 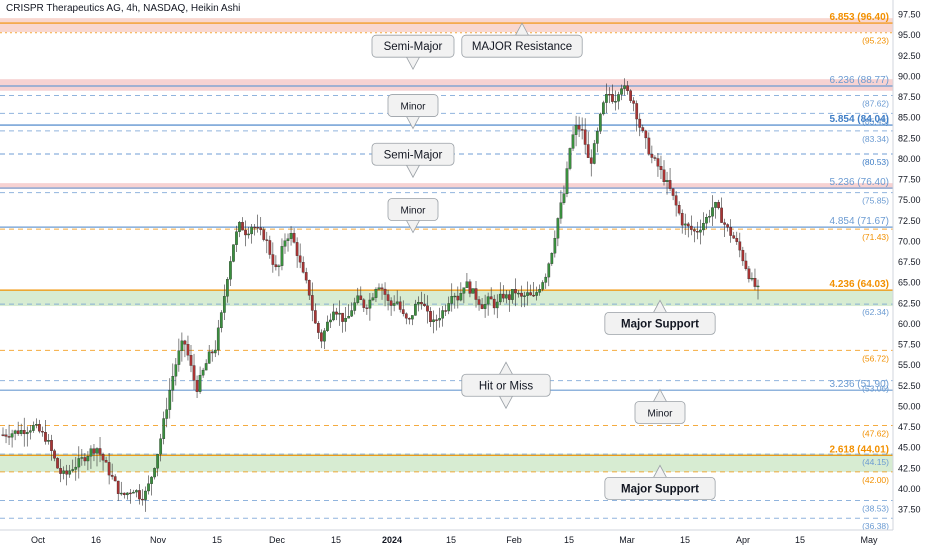 I want to click on price-tick-label: 95.00, so click(x=909, y=35).